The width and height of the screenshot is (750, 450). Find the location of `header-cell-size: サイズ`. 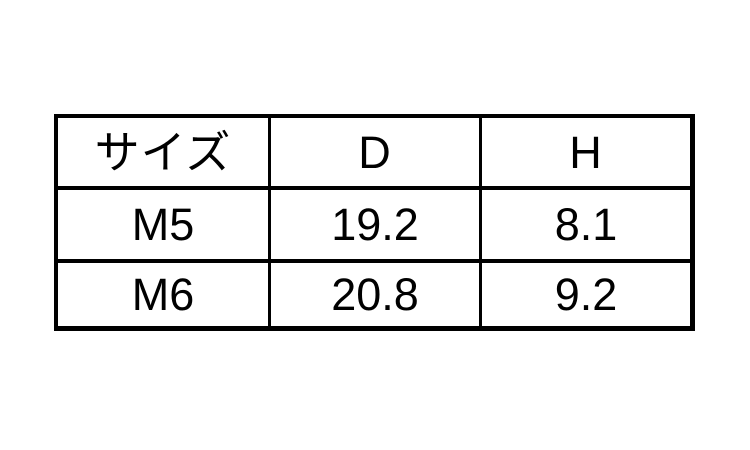

header-cell-size: サイズ is located at coordinates (164, 154).